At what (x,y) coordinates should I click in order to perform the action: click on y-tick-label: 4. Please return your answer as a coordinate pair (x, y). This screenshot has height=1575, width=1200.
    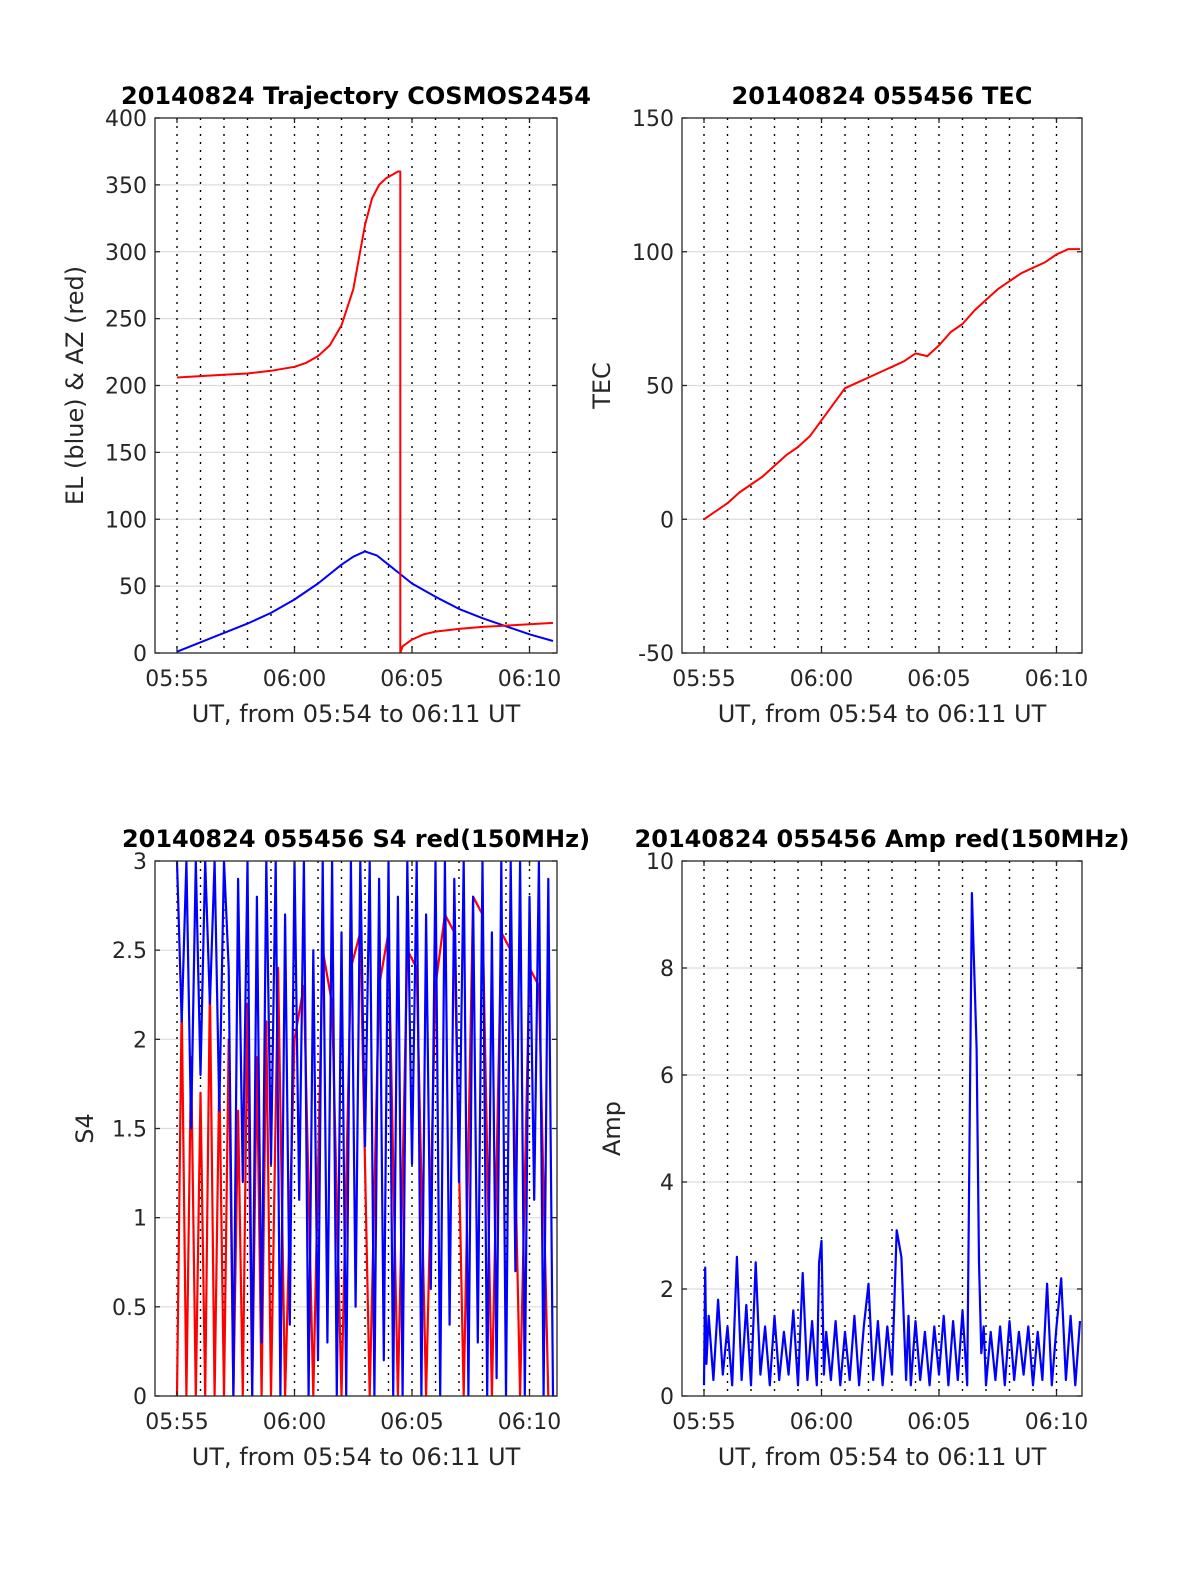
    Looking at the image, I should click on (667, 1183).